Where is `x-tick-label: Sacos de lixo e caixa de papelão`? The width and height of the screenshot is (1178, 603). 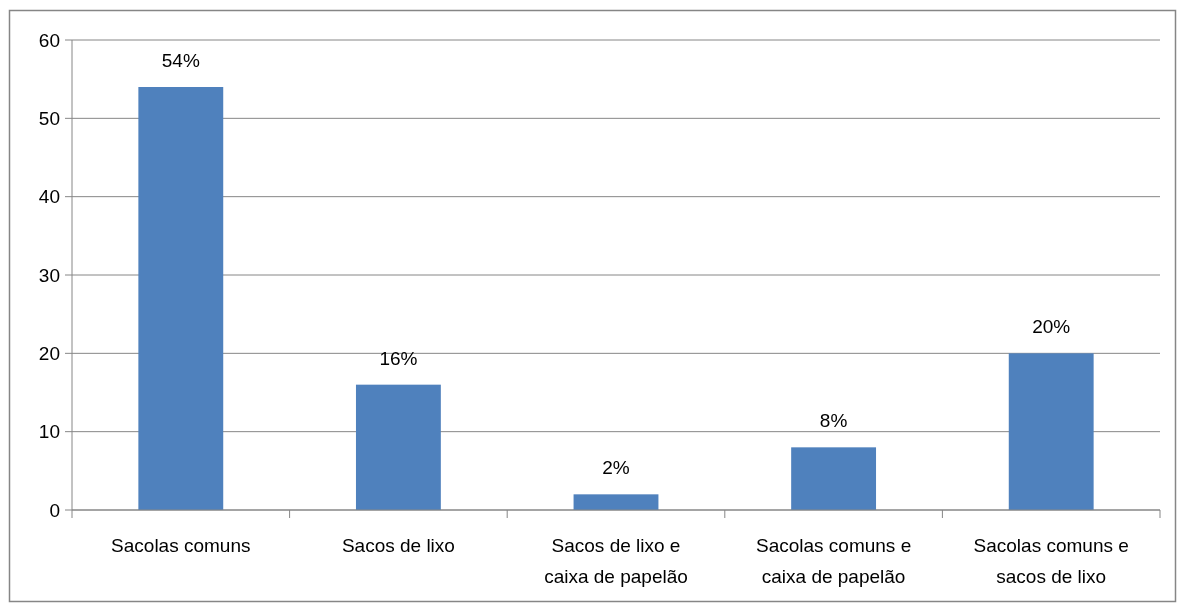 x-tick-label: Sacos de lixo e caixa de papelão is located at coordinates (616, 561).